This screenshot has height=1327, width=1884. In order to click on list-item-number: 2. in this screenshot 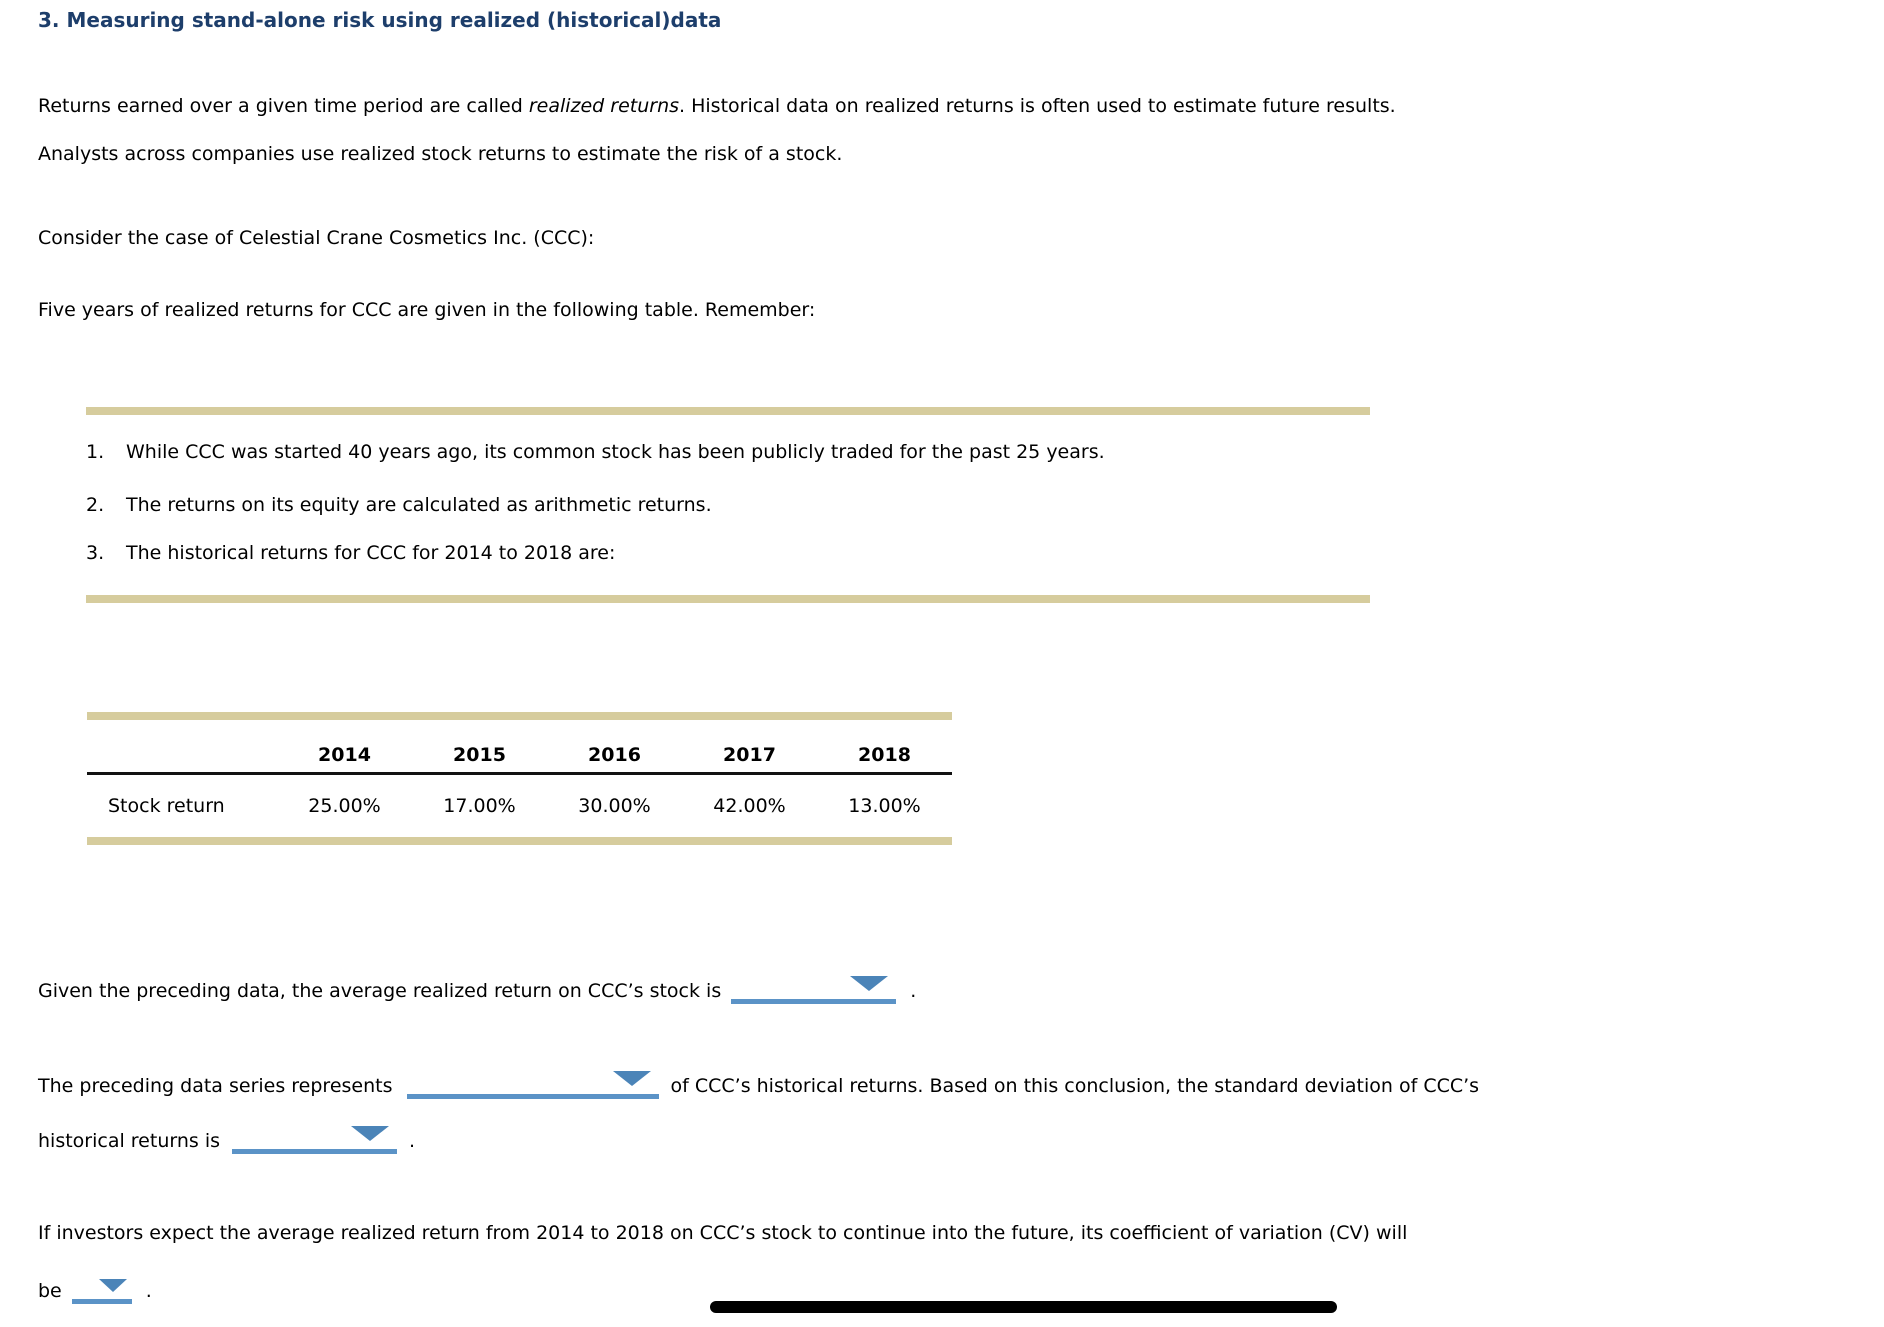, I will do `click(95, 505)`.